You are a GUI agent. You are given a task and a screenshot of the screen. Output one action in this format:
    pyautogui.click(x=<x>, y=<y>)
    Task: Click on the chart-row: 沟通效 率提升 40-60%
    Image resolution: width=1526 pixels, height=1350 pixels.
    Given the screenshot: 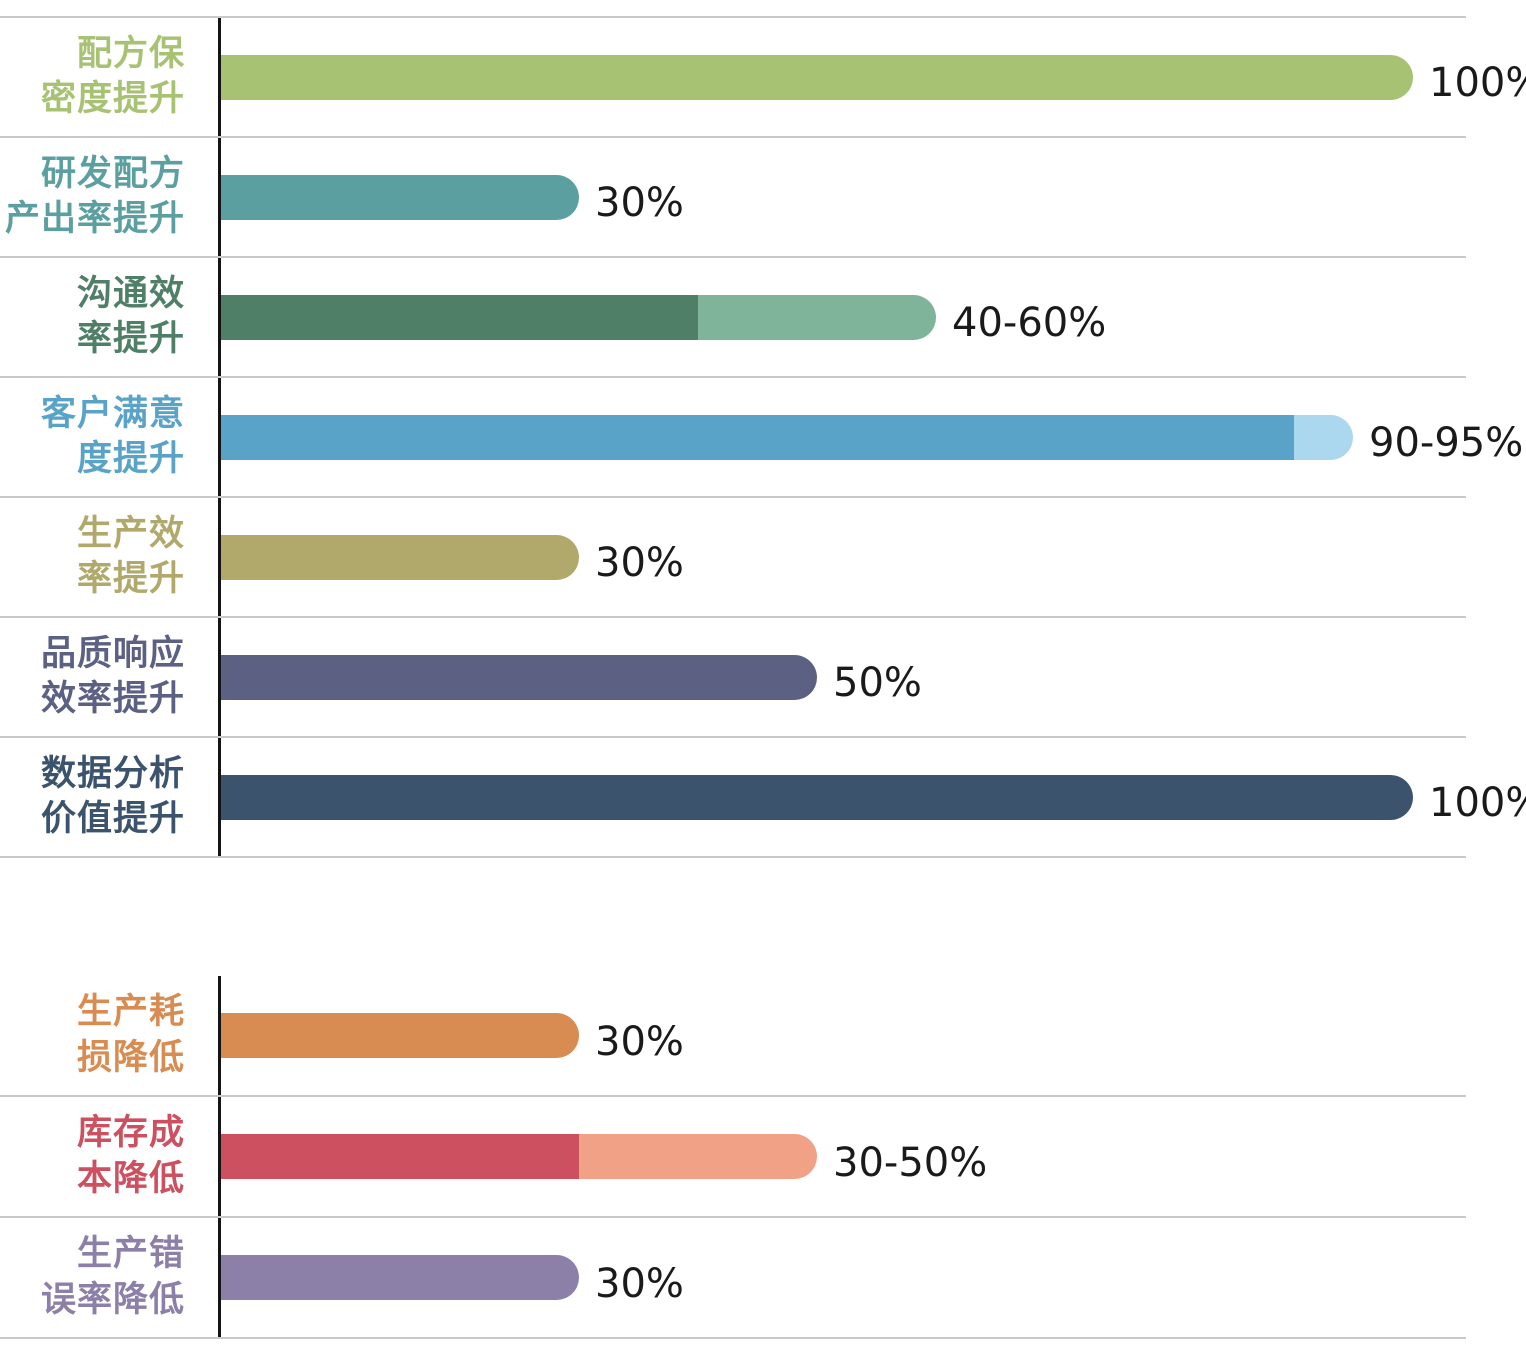 What is the action you would take?
    pyautogui.click(x=733, y=318)
    